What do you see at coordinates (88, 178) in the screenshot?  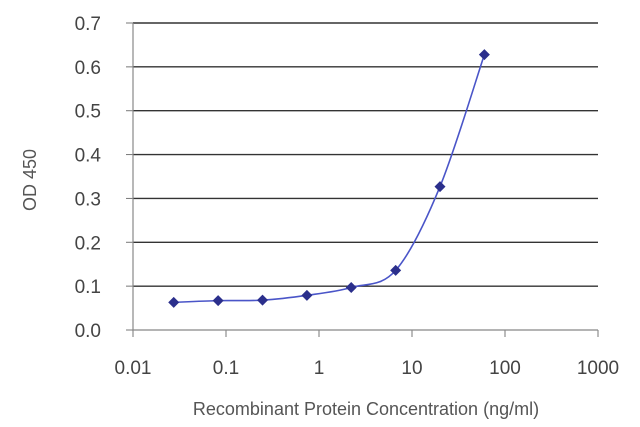 I see `y-tick-labels: 0.0 0.1 0.2 0.3 0.4 0.5 0.6 0.7` at bounding box center [88, 178].